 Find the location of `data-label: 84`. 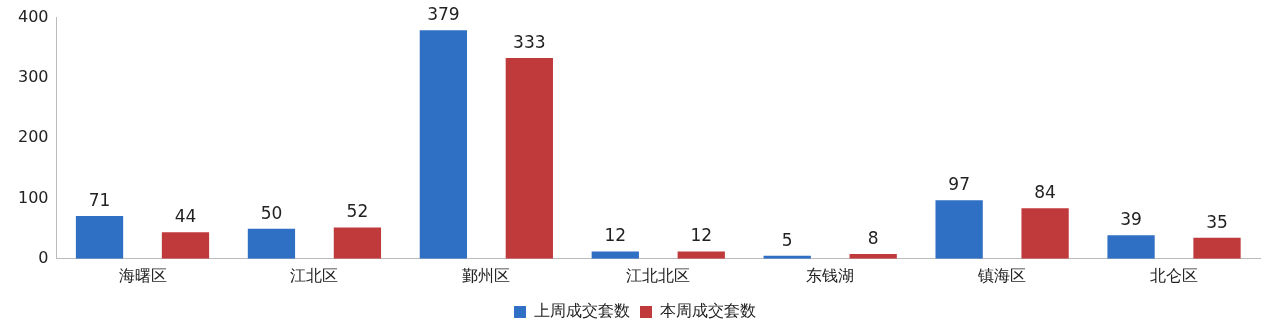

data-label: 84 is located at coordinates (1045, 192).